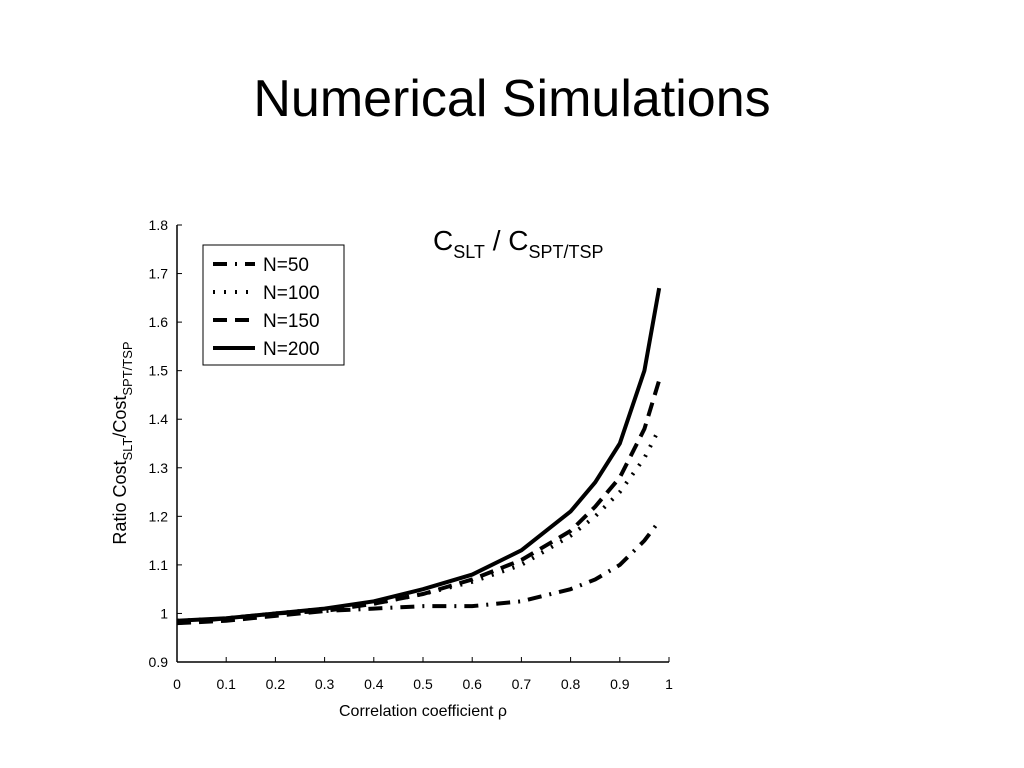 The image size is (1024, 768). Describe the element at coordinates (443, 240) in the screenshot. I see `annotation-text: C` at that location.